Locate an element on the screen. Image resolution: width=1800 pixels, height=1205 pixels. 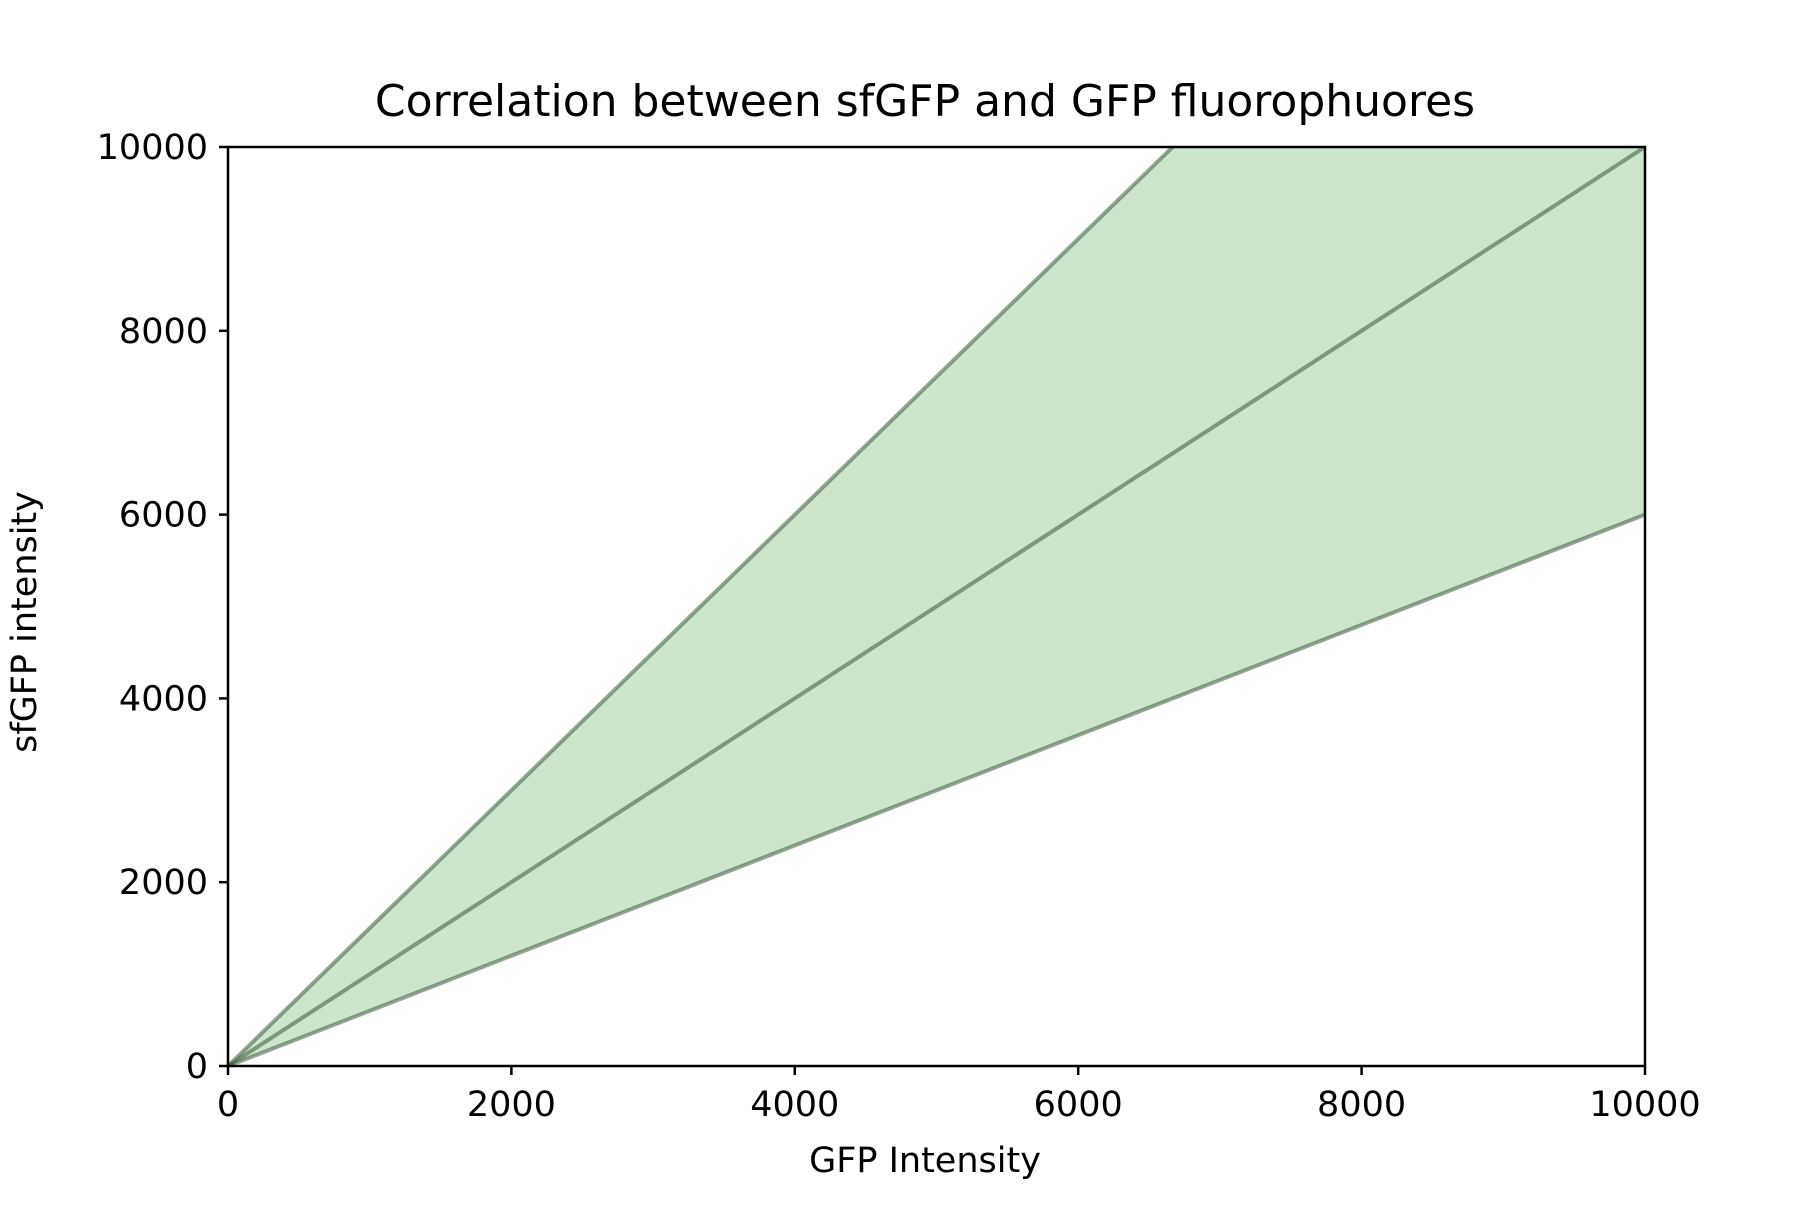
y-tick-label: 4000 is located at coordinates (163, 699).